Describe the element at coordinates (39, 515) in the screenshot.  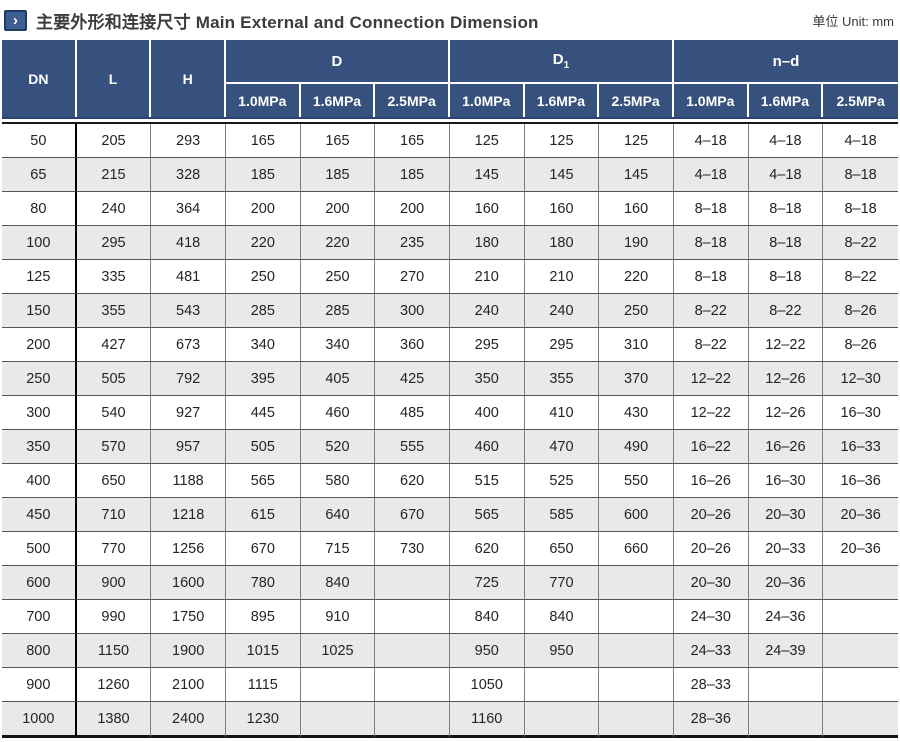
I see `cell: 450` at that location.